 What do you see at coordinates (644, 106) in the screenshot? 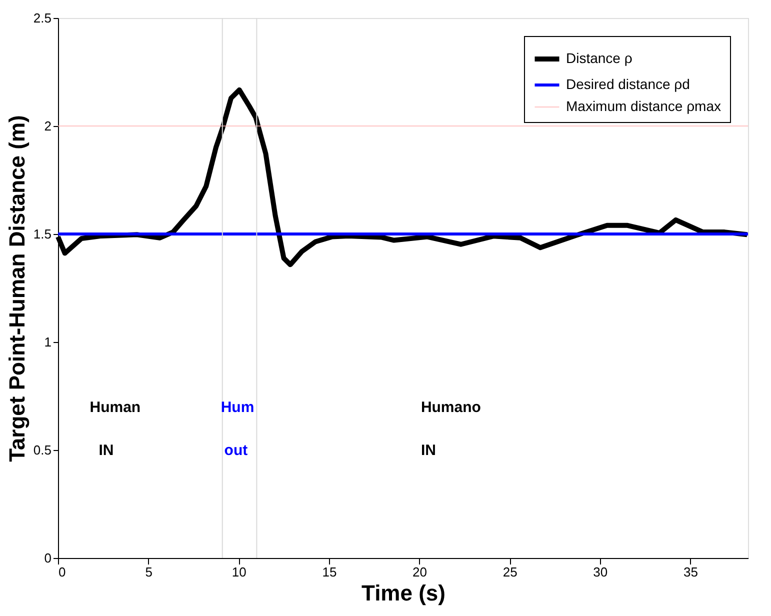
I see `legend-label: Maximum distance ρmax` at bounding box center [644, 106].